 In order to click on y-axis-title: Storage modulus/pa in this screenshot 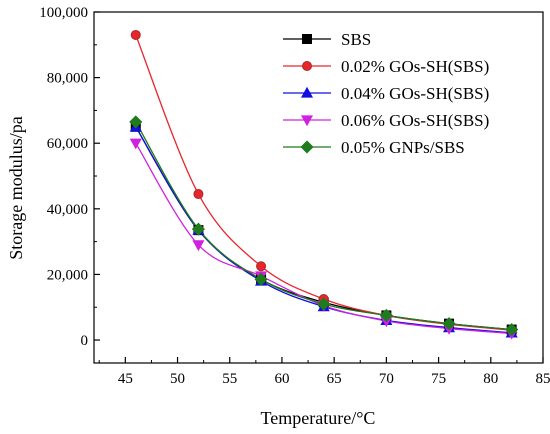, I will do `click(16, 187)`.